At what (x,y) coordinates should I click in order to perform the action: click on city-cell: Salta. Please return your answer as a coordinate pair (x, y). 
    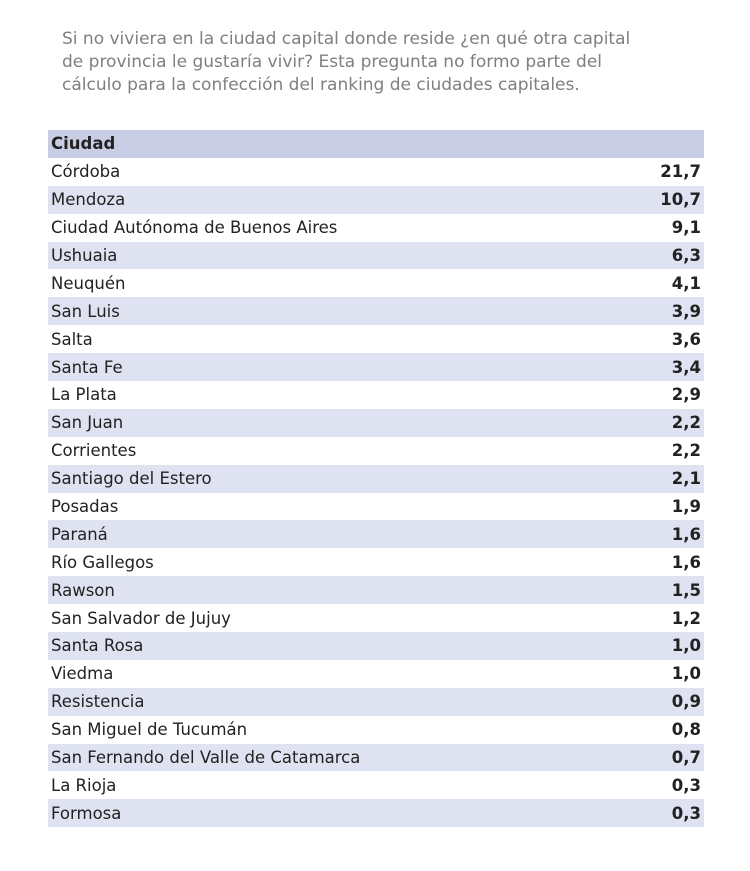
    Looking at the image, I should click on (72, 339).